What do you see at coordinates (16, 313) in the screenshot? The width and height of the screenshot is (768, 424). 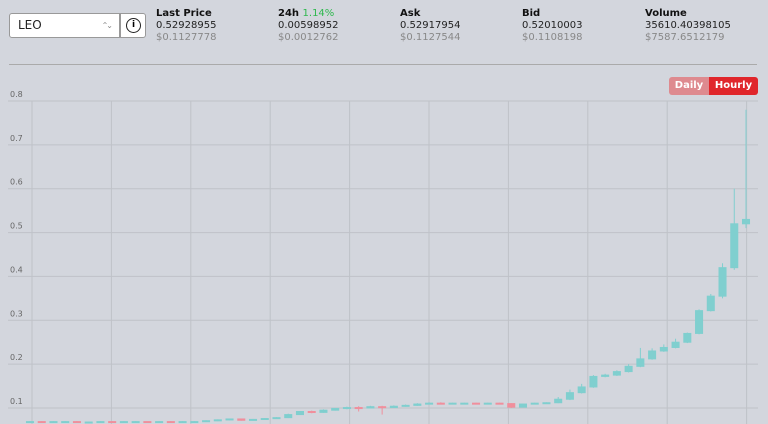 I see `y-tick-label: 0.3` at bounding box center [16, 313].